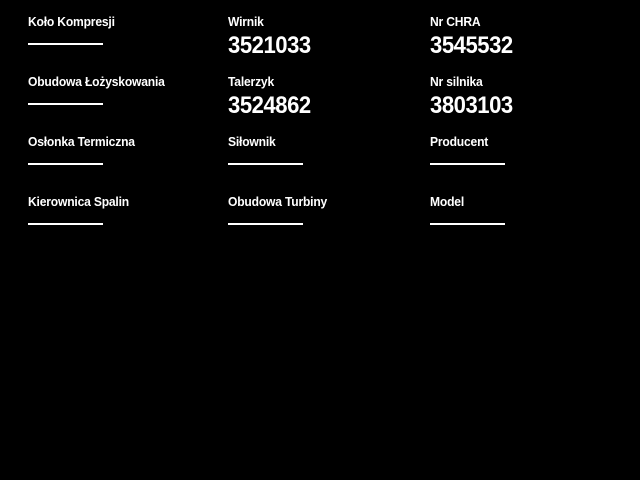  I want to click on spec-label-obudowa-lozyskowania: Obudowa Łożyskowania, so click(96, 81).